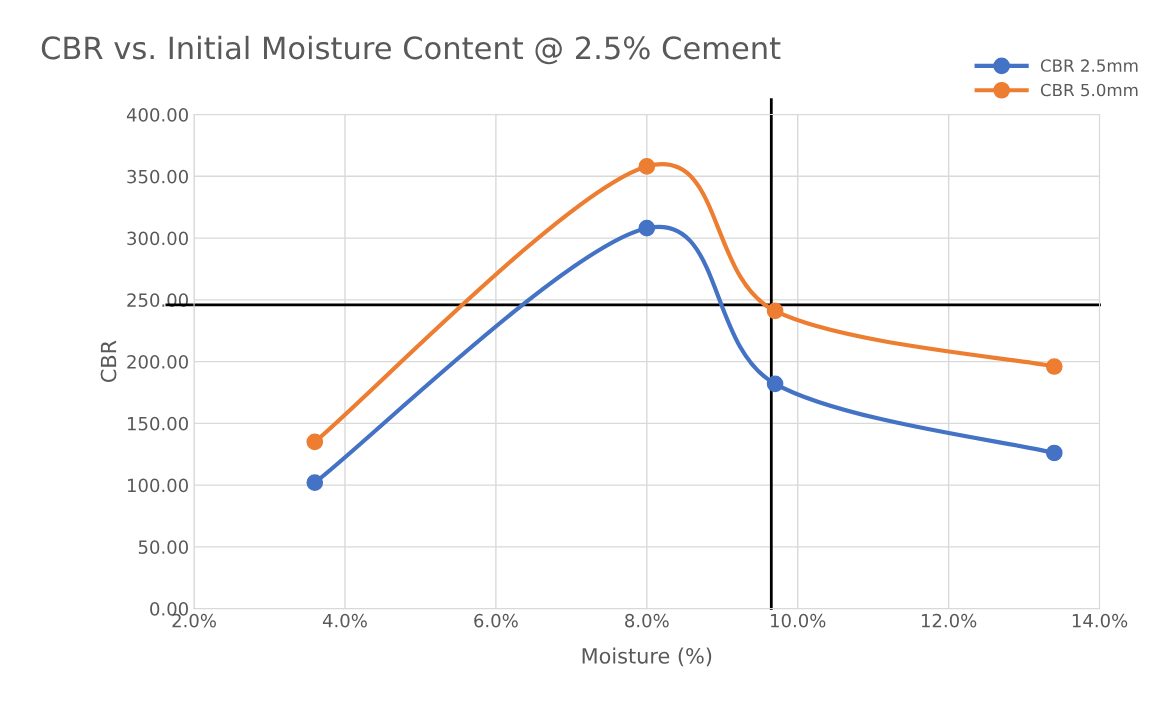 The image size is (1176, 716). Describe the element at coordinates (949, 620) in the screenshot. I see `x-tick-label: 12.0%` at that location.